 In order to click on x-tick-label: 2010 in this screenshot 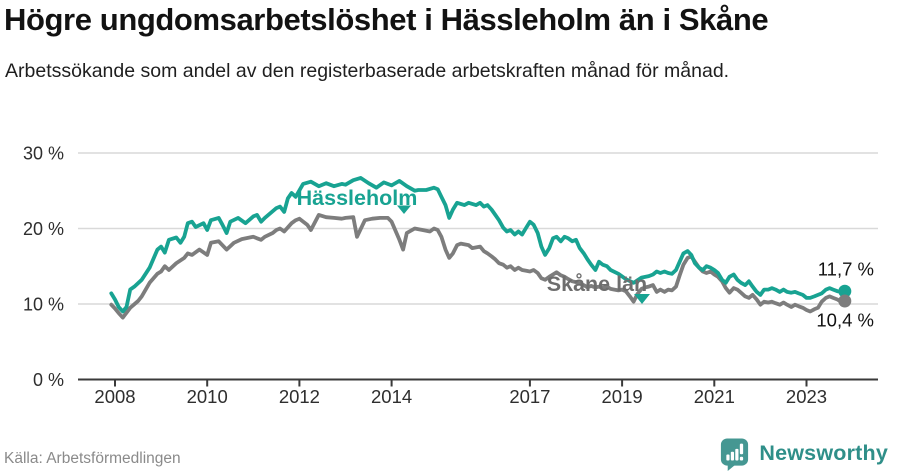, I will do `click(207, 396)`.